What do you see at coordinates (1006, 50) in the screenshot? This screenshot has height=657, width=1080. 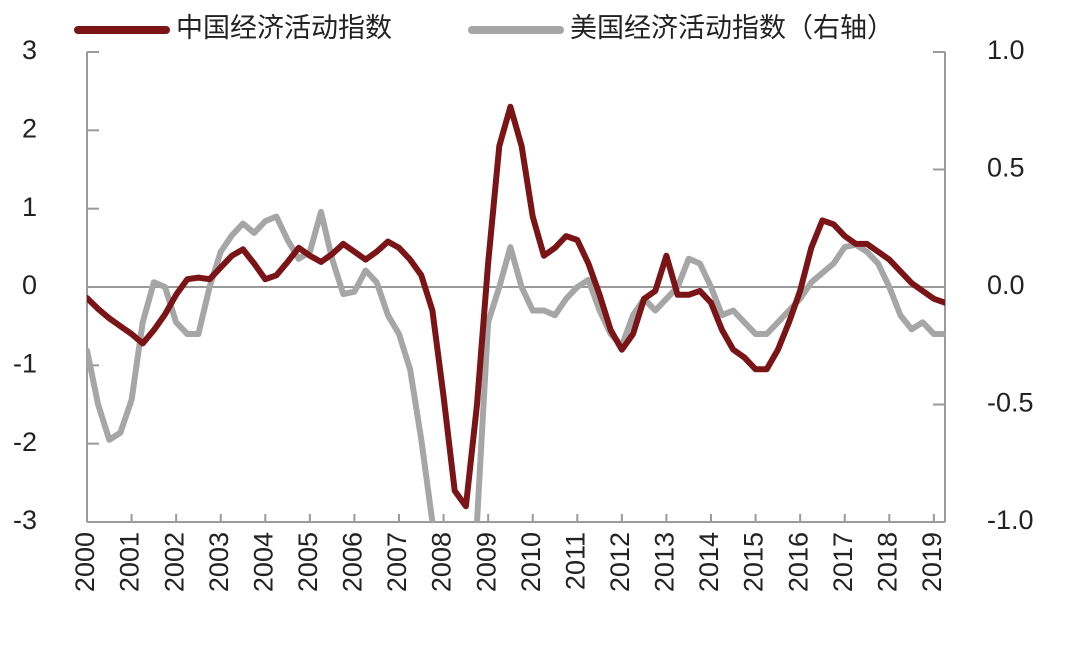 I see `y2-tick-label: 1.0` at bounding box center [1006, 50].